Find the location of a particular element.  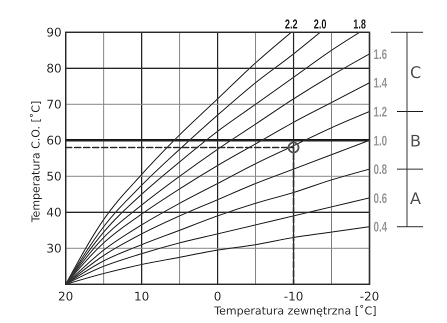

legend-label: 1.2 is located at coordinates (381, 112).